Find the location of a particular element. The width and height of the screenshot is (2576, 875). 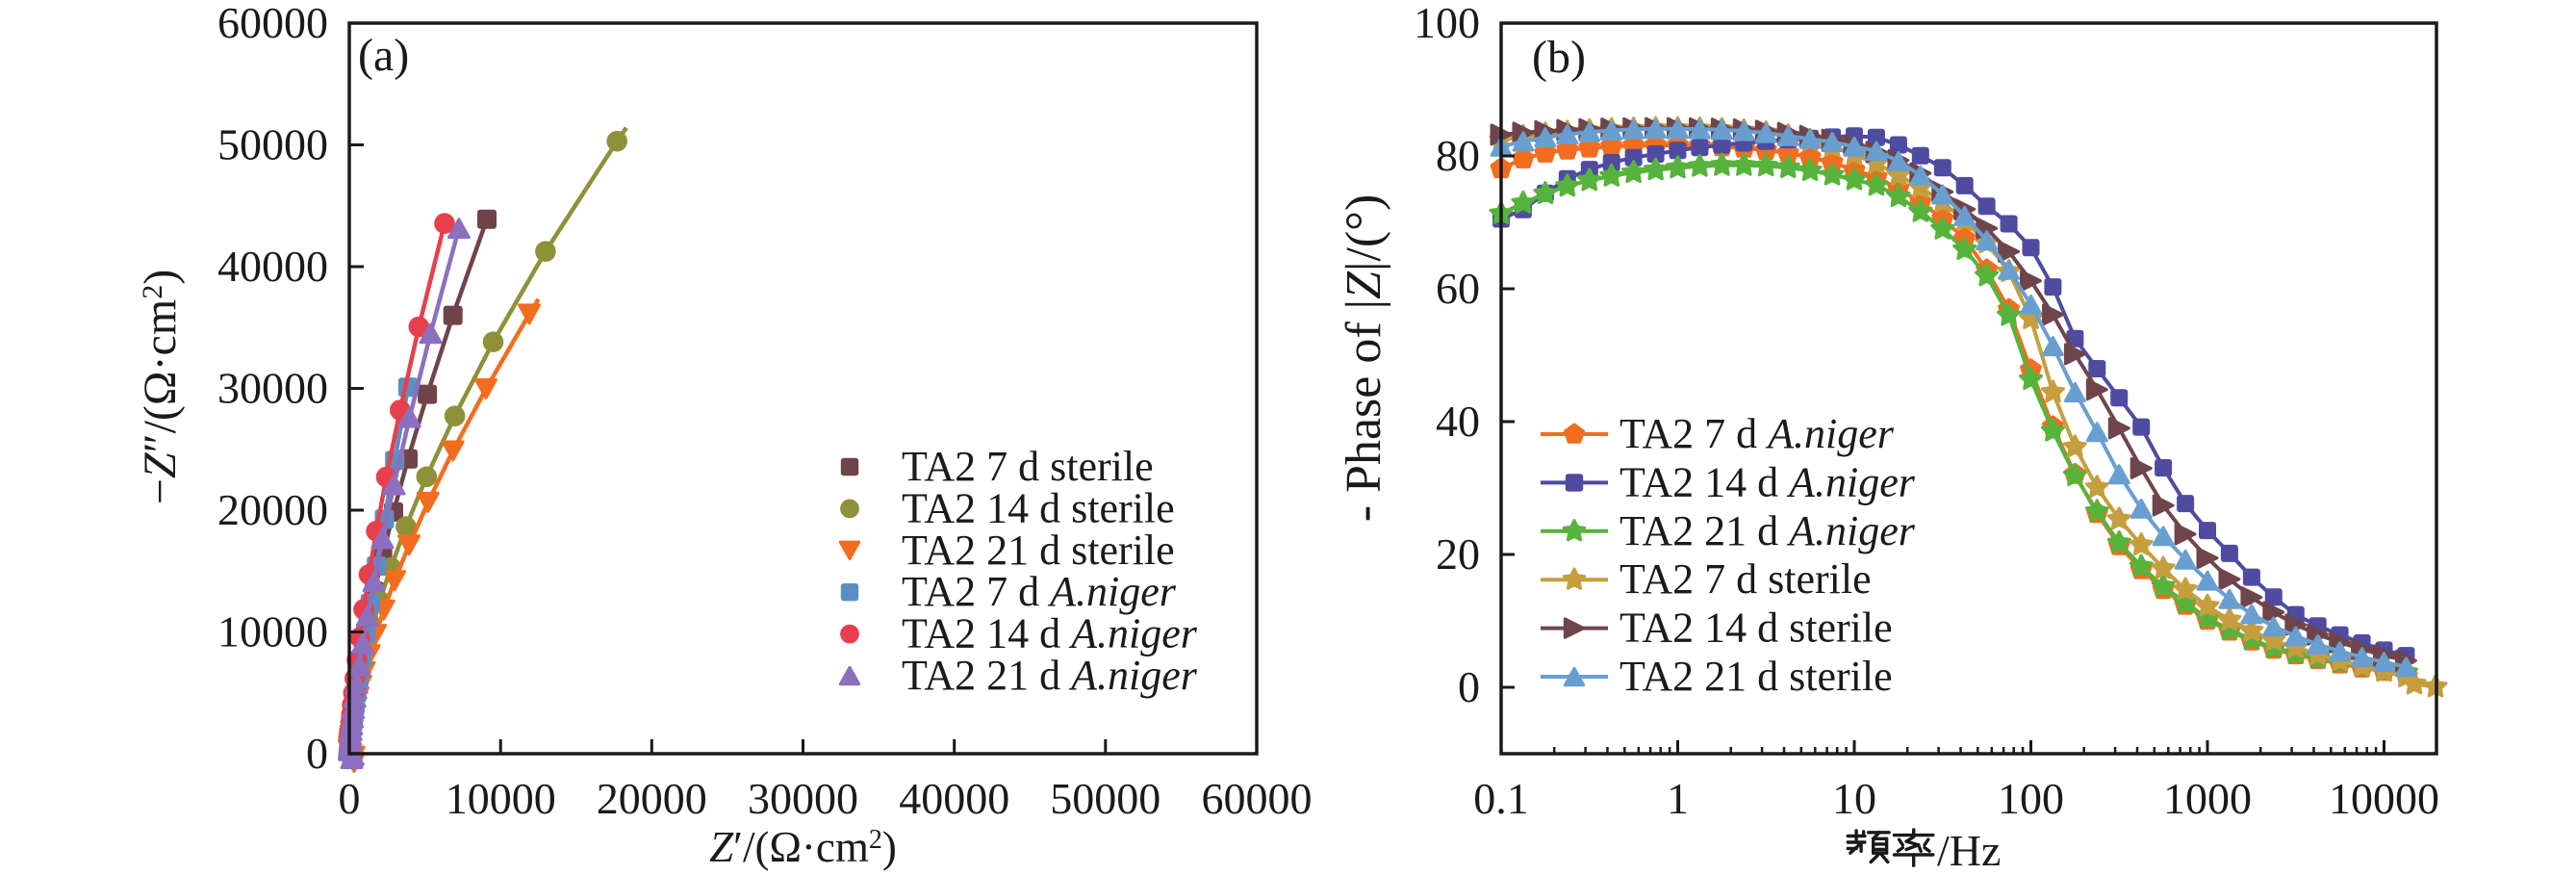

svg-text: 10 is located at coordinates (1854, 798).